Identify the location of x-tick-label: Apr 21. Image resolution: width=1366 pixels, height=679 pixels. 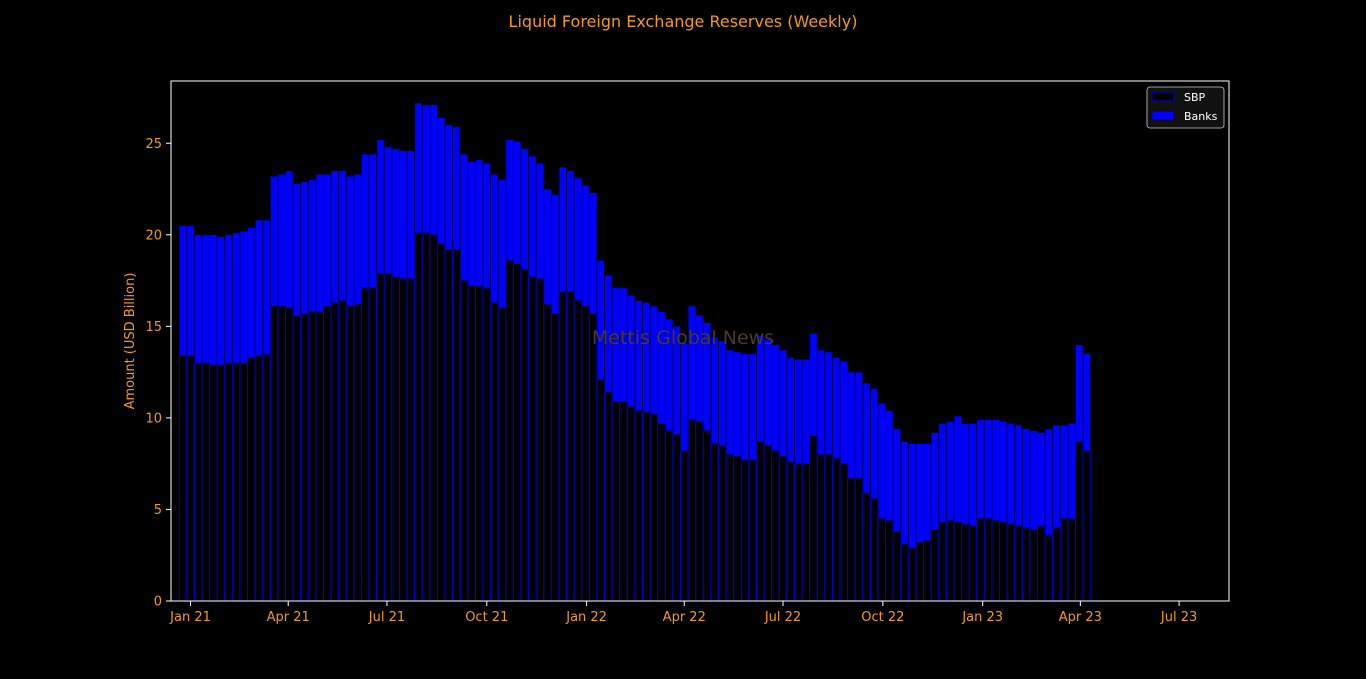
(288, 617).